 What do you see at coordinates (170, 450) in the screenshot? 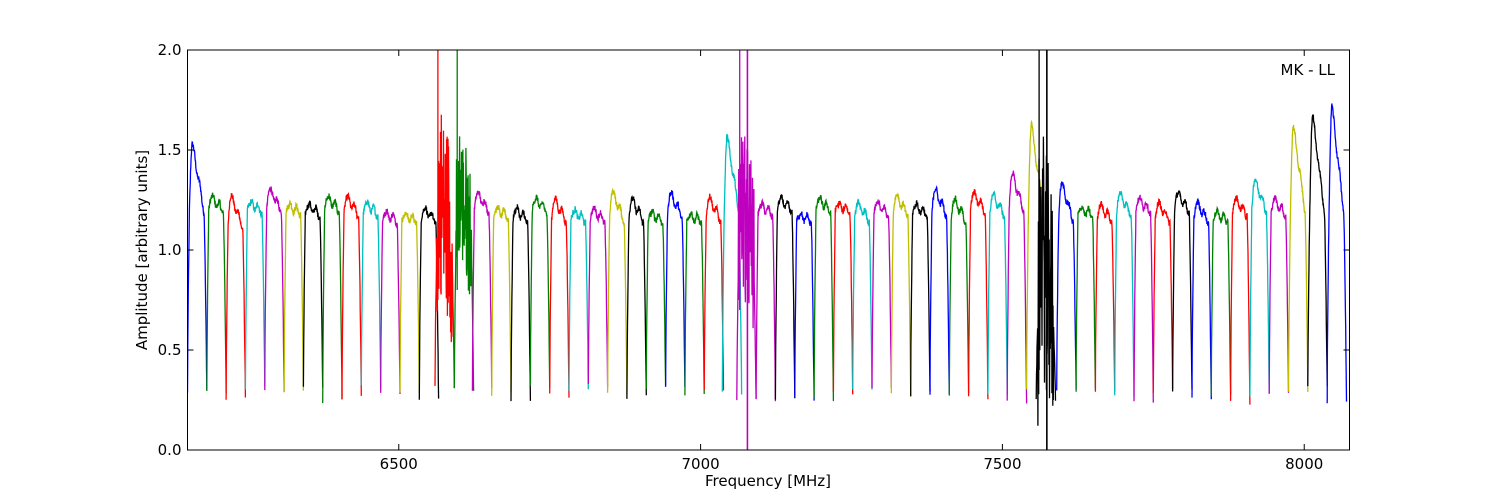
I see `y-tick-label: 0.0` at bounding box center [170, 450].